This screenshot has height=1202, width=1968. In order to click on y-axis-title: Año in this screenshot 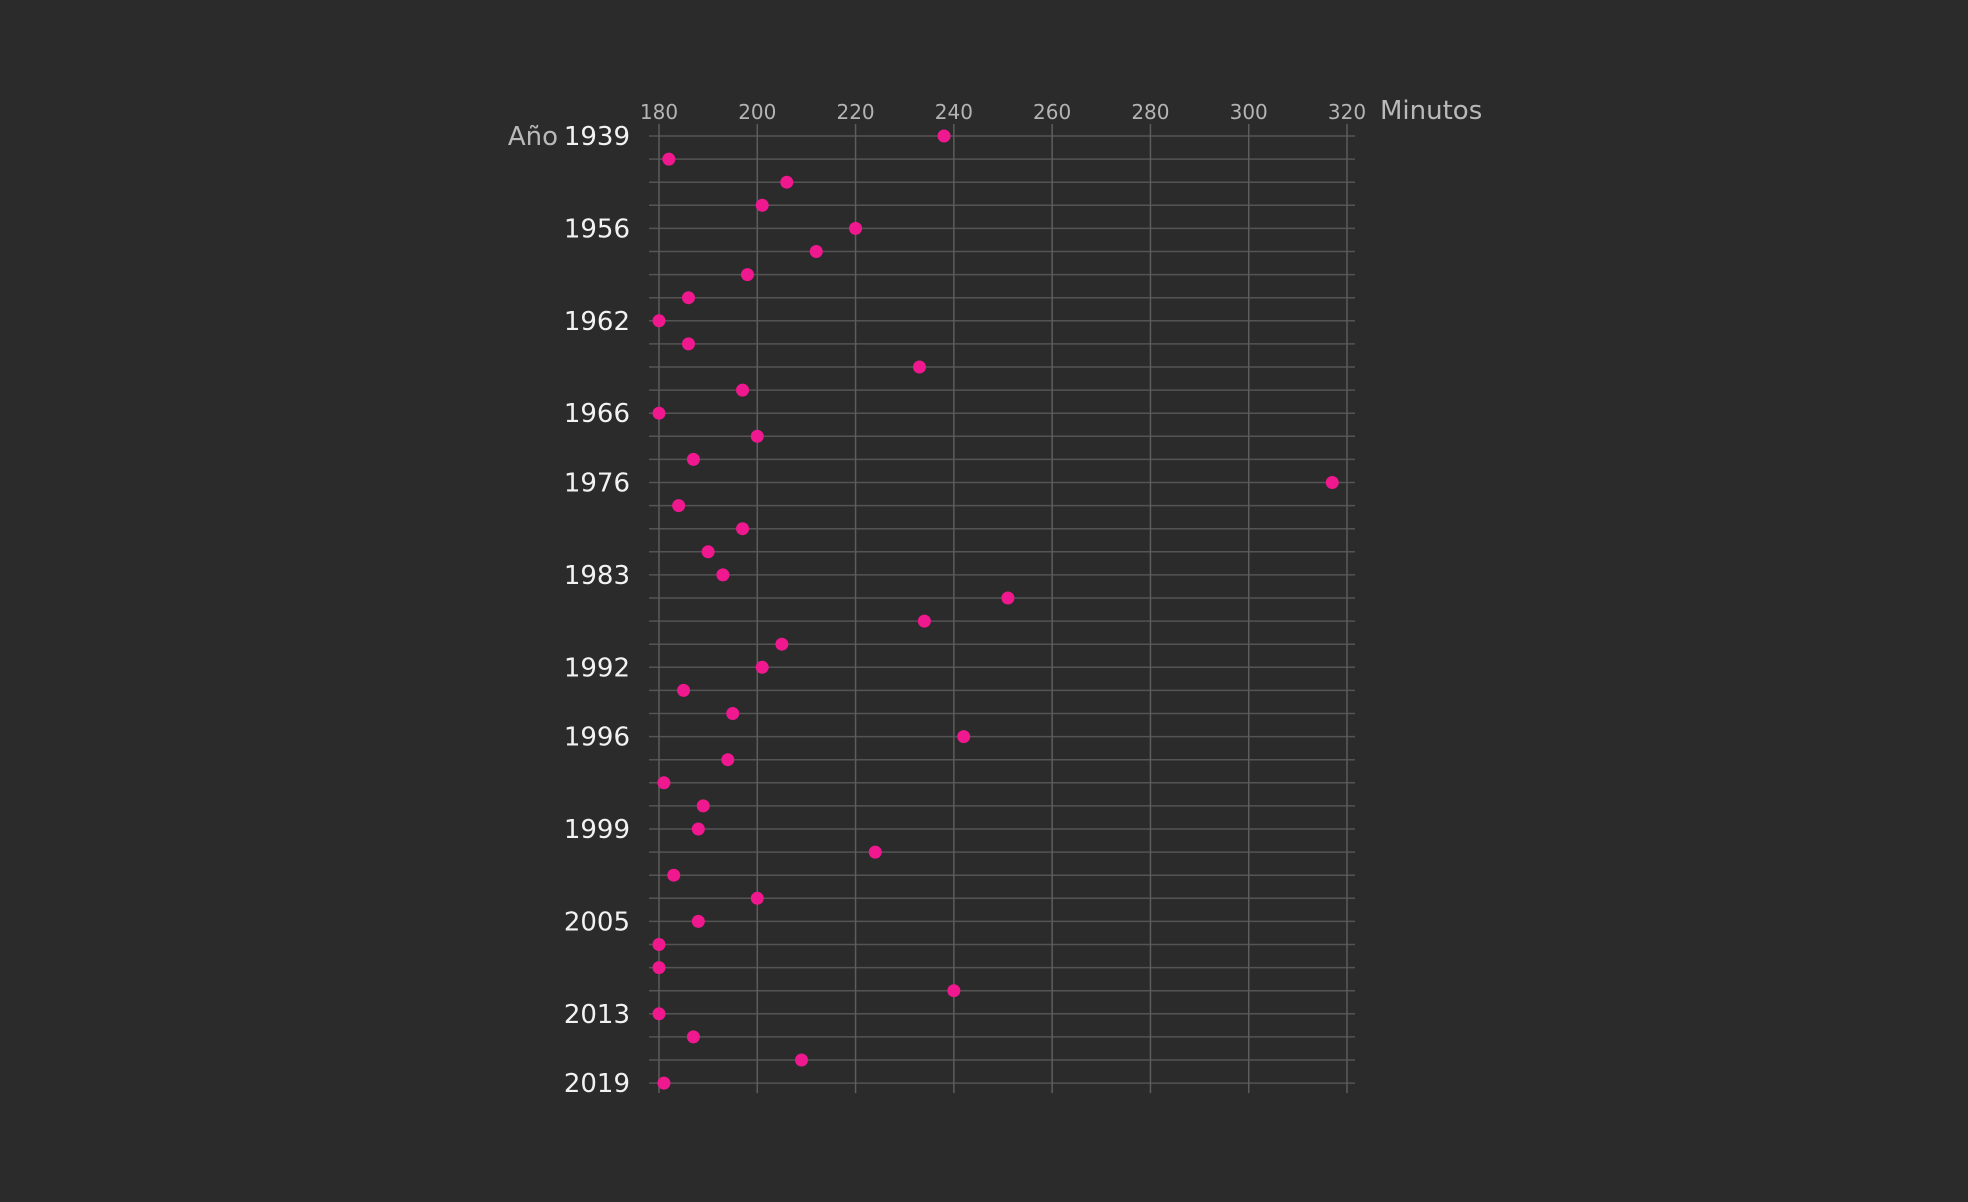, I will do `click(533, 137)`.